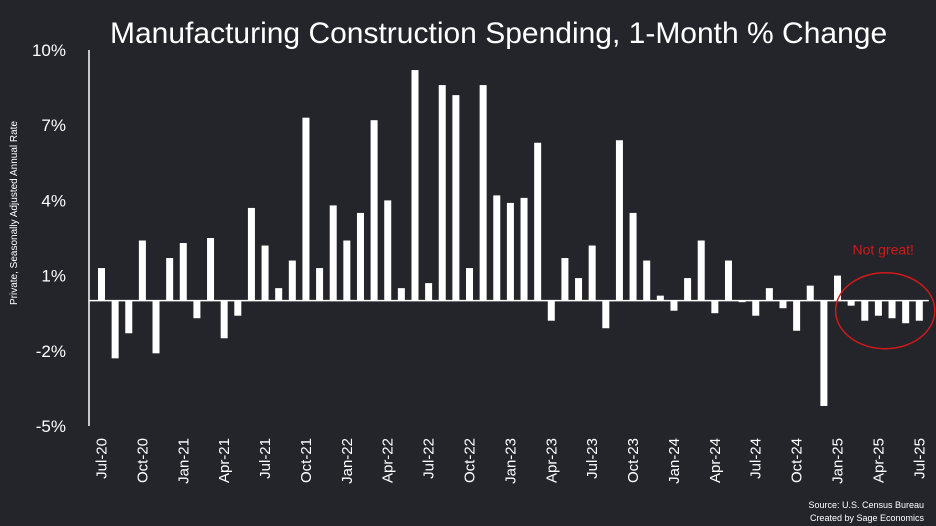  What do you see at coordinates (885, 310) in the screenshot?
I see `annotation-circle` at bounding box center [885, 310].